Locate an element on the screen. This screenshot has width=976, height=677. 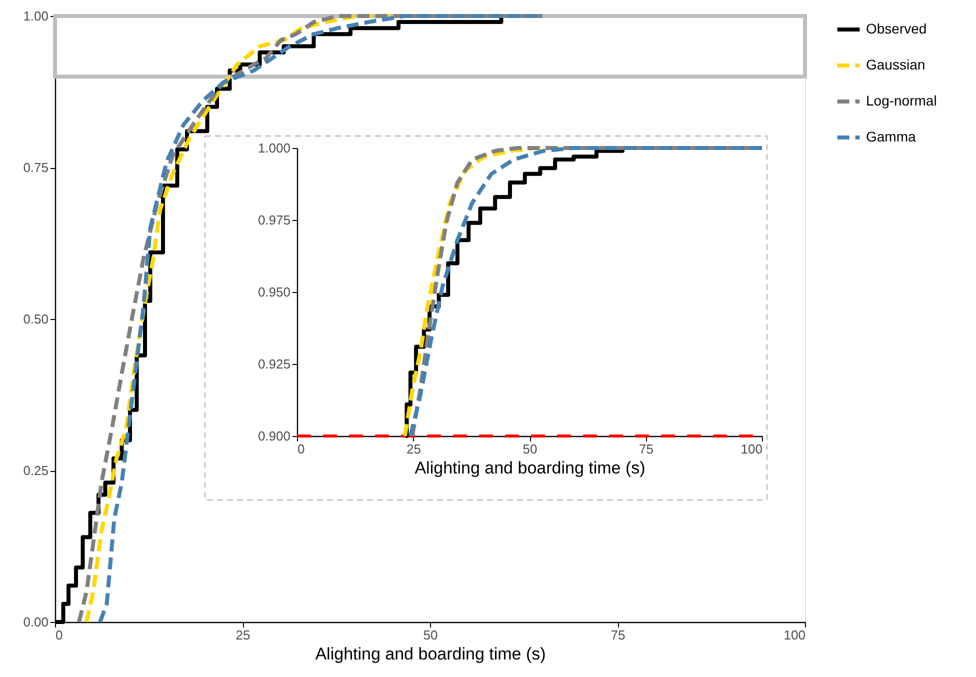
y-tick-label: 0.25 is located at coordinates (35, 470).